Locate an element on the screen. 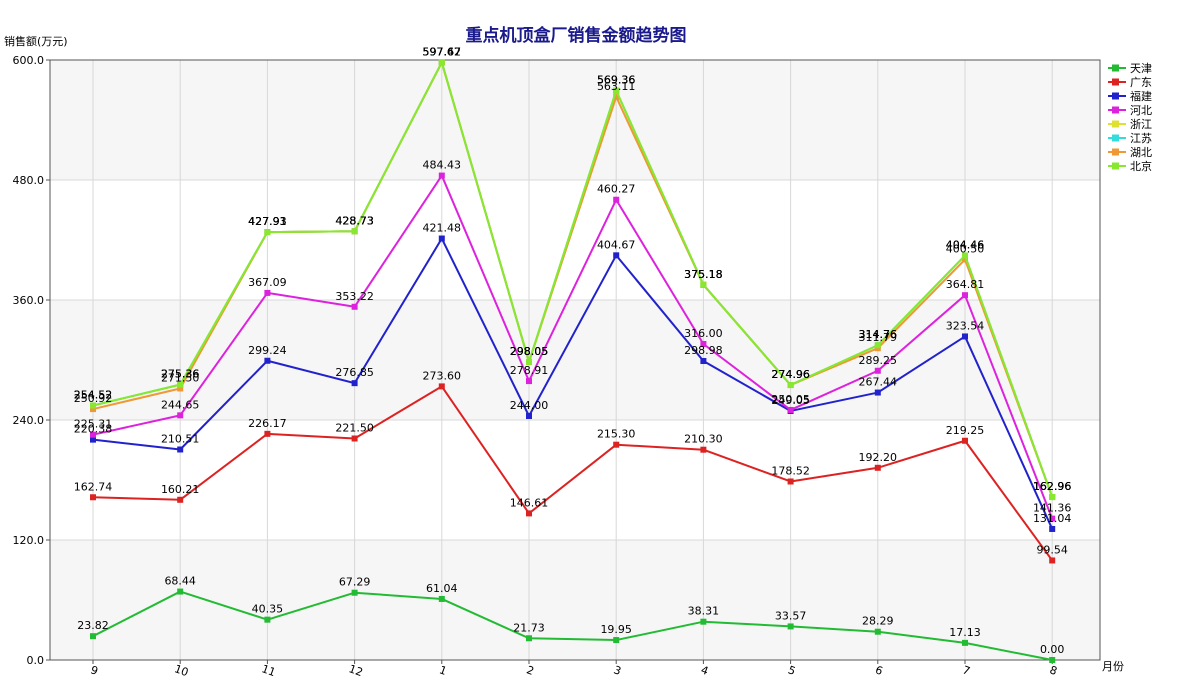 The height and width of the screenshot is (700, 1200). legend-item: 福建 is located at coordinates (1130, 96).